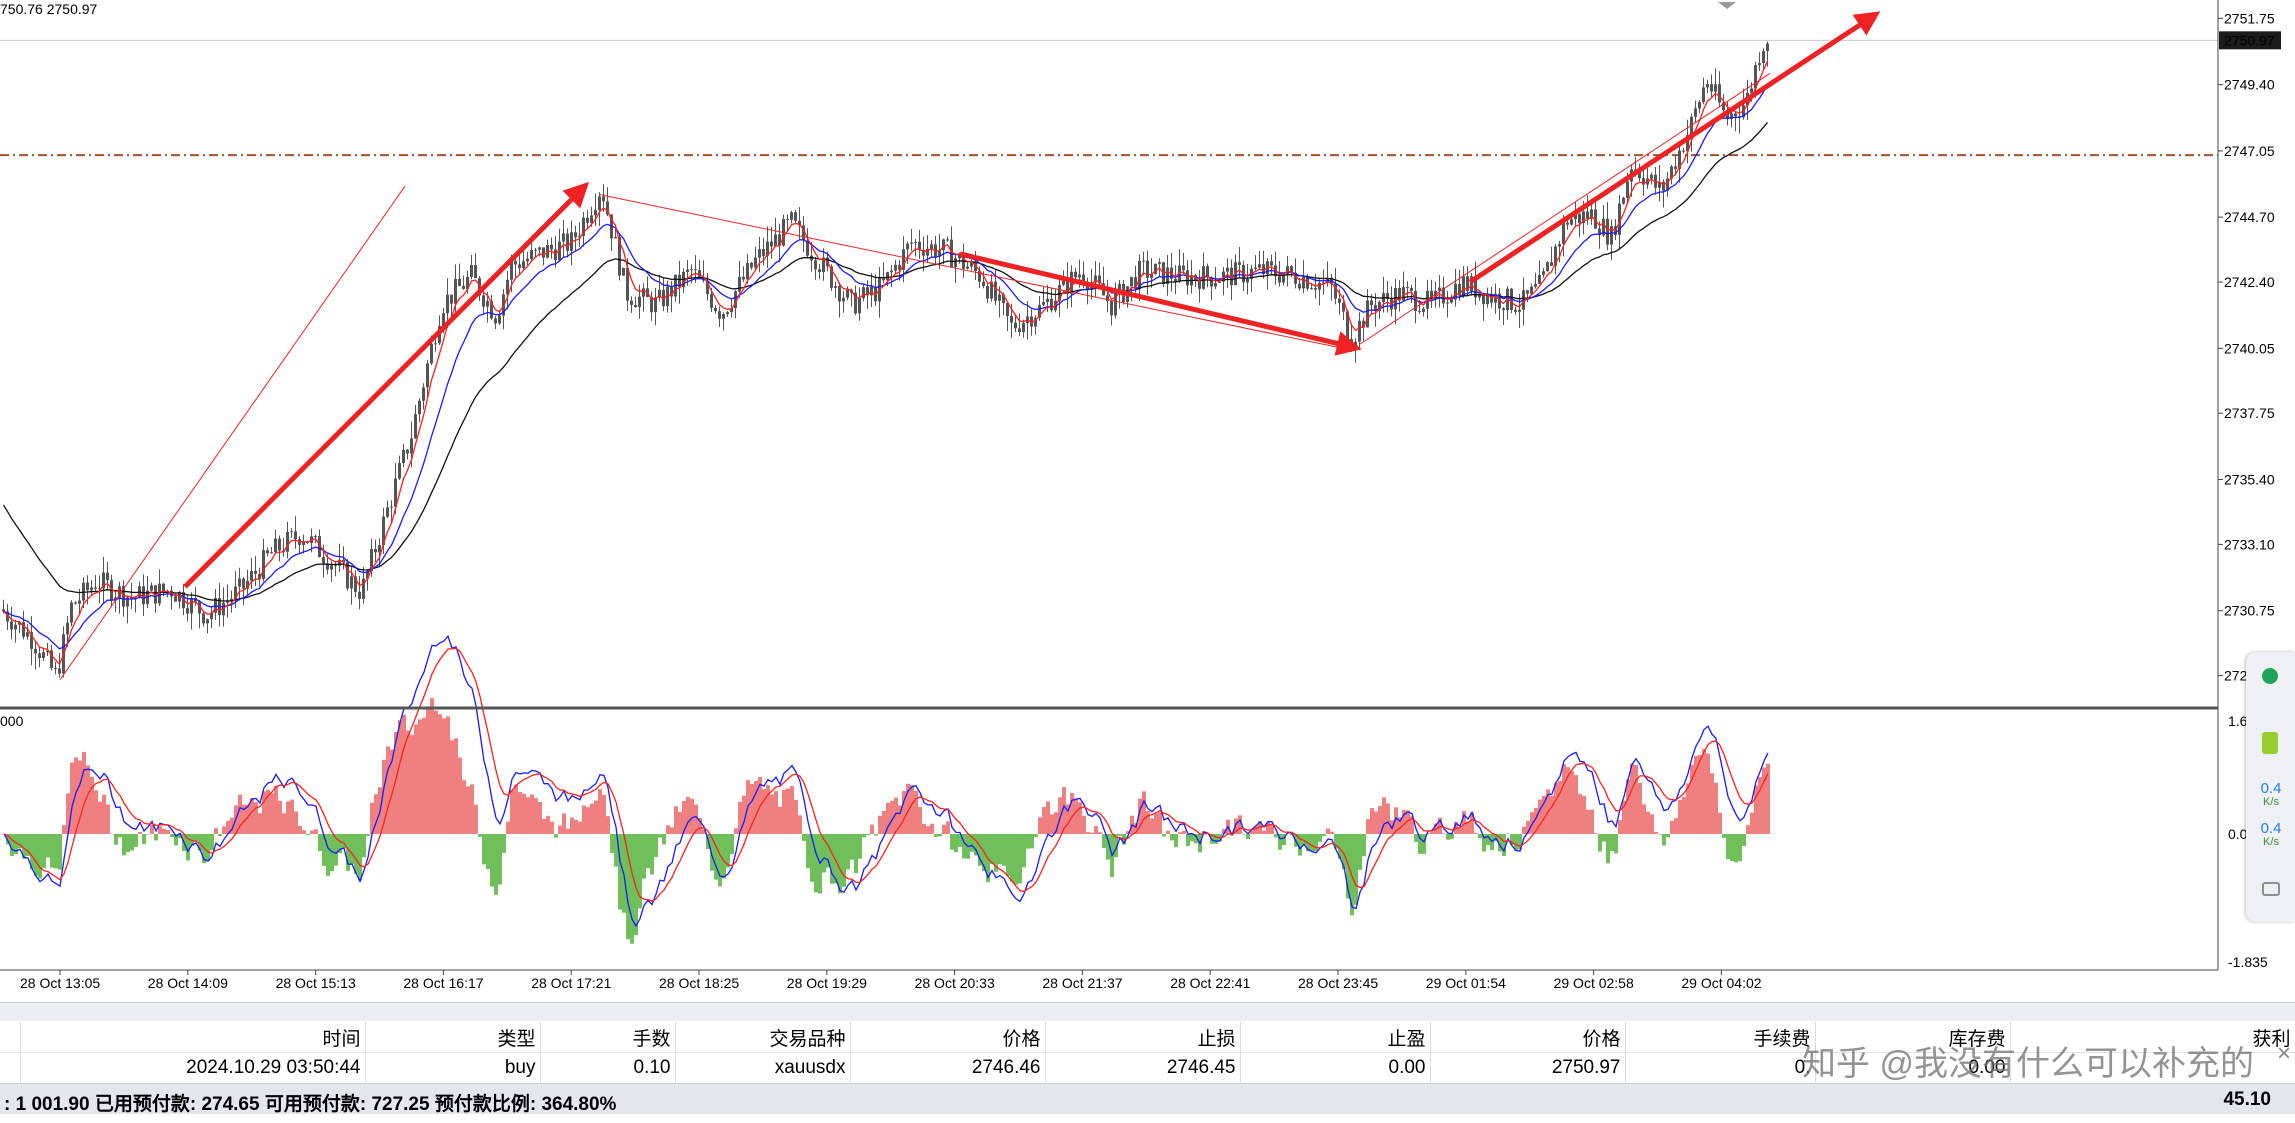 The width and height of the screenshot is (2295, 1123). What do you see at coordinates (193, 1067) in the screenshot?
I see `cell-time: 2024.10.29 03:50:44` at bounding box center [193, 1067].